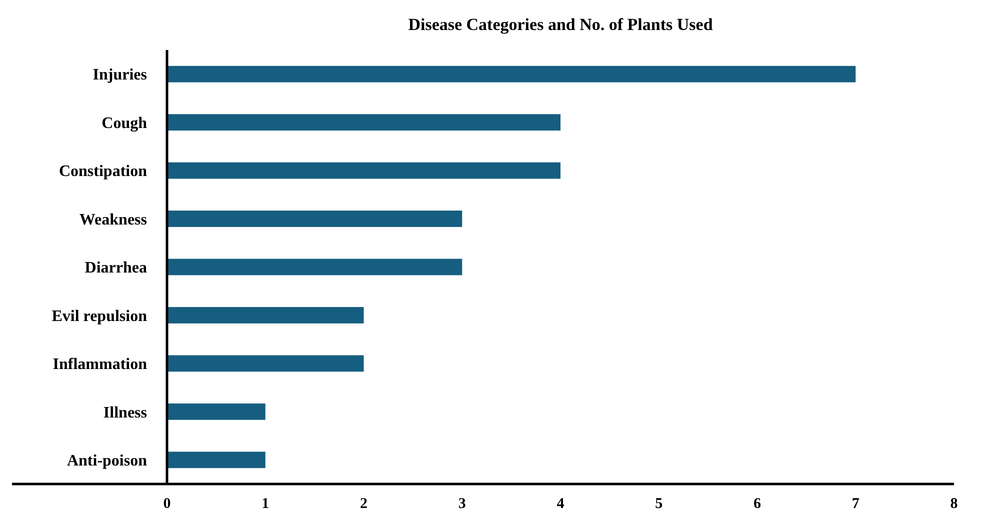 The width and height of the screenshot is (982, 532). I want to click on x-tick-label: 1, so click(266, 504).